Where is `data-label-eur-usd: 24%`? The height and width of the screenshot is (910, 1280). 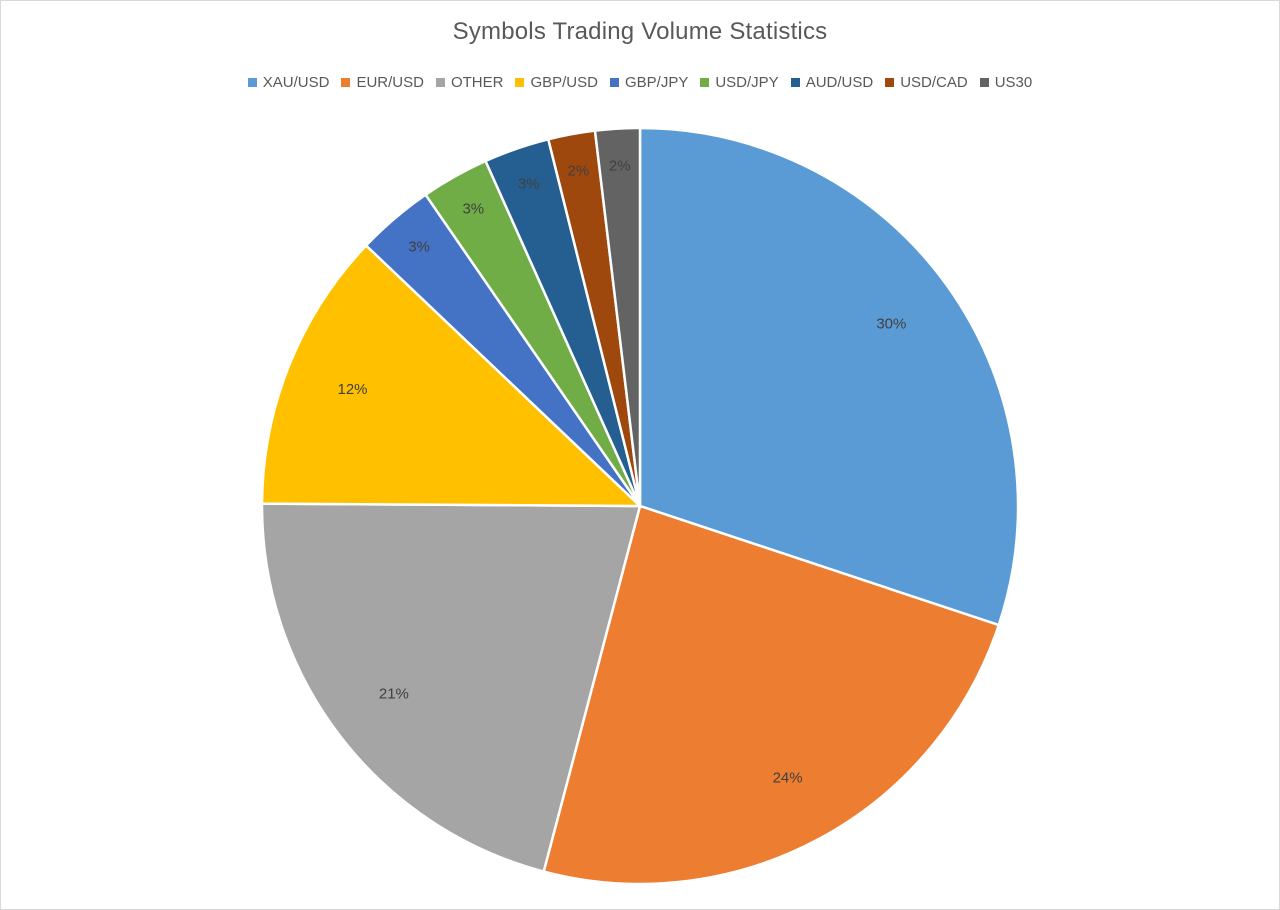 data-label-eur-usd: 24% is located at coordinates (788, 778).